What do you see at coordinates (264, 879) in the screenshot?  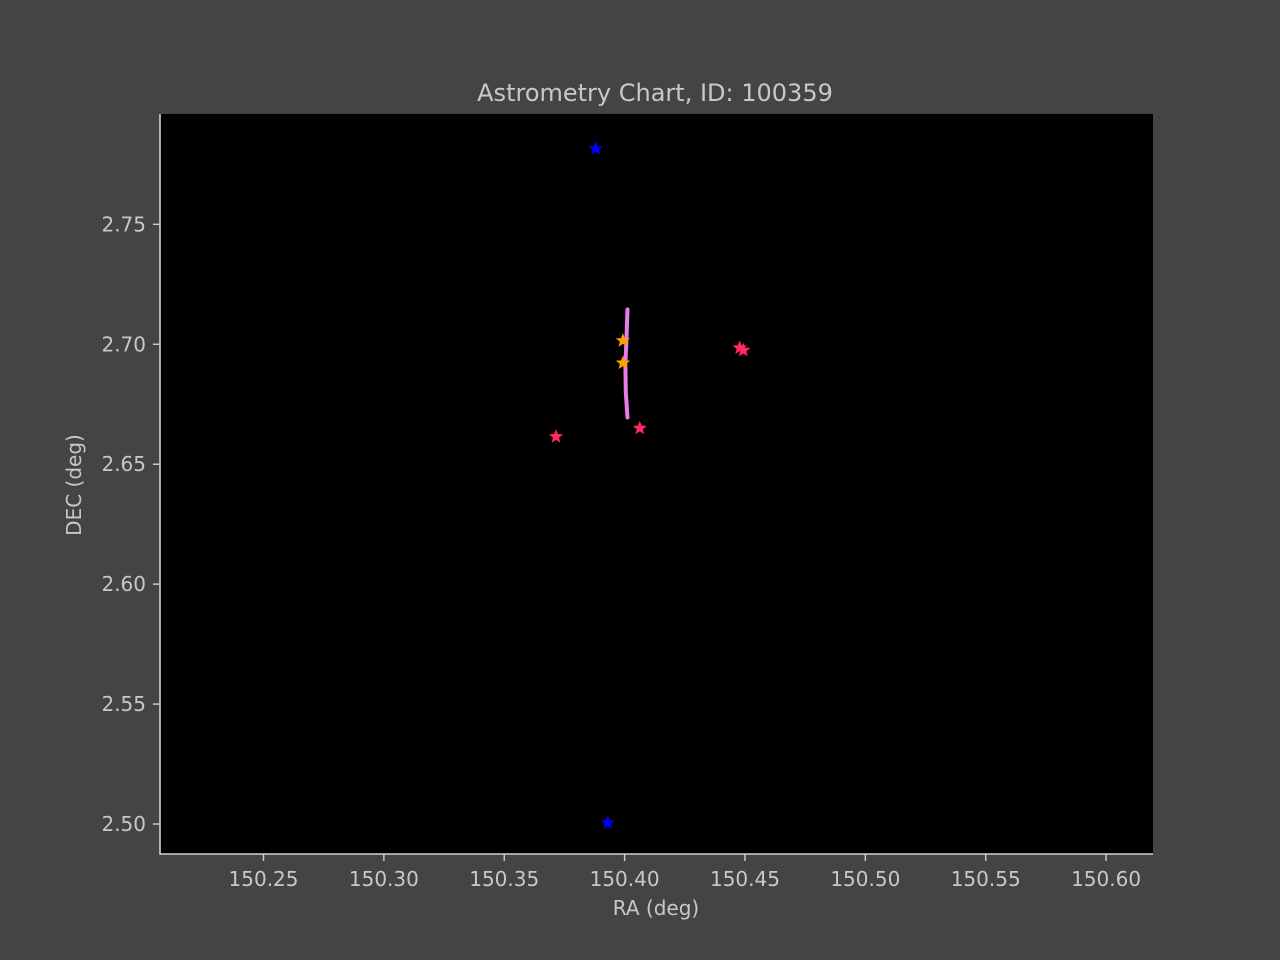 I see `x-tick-label: 150.25` at bounding box center [264, 879].